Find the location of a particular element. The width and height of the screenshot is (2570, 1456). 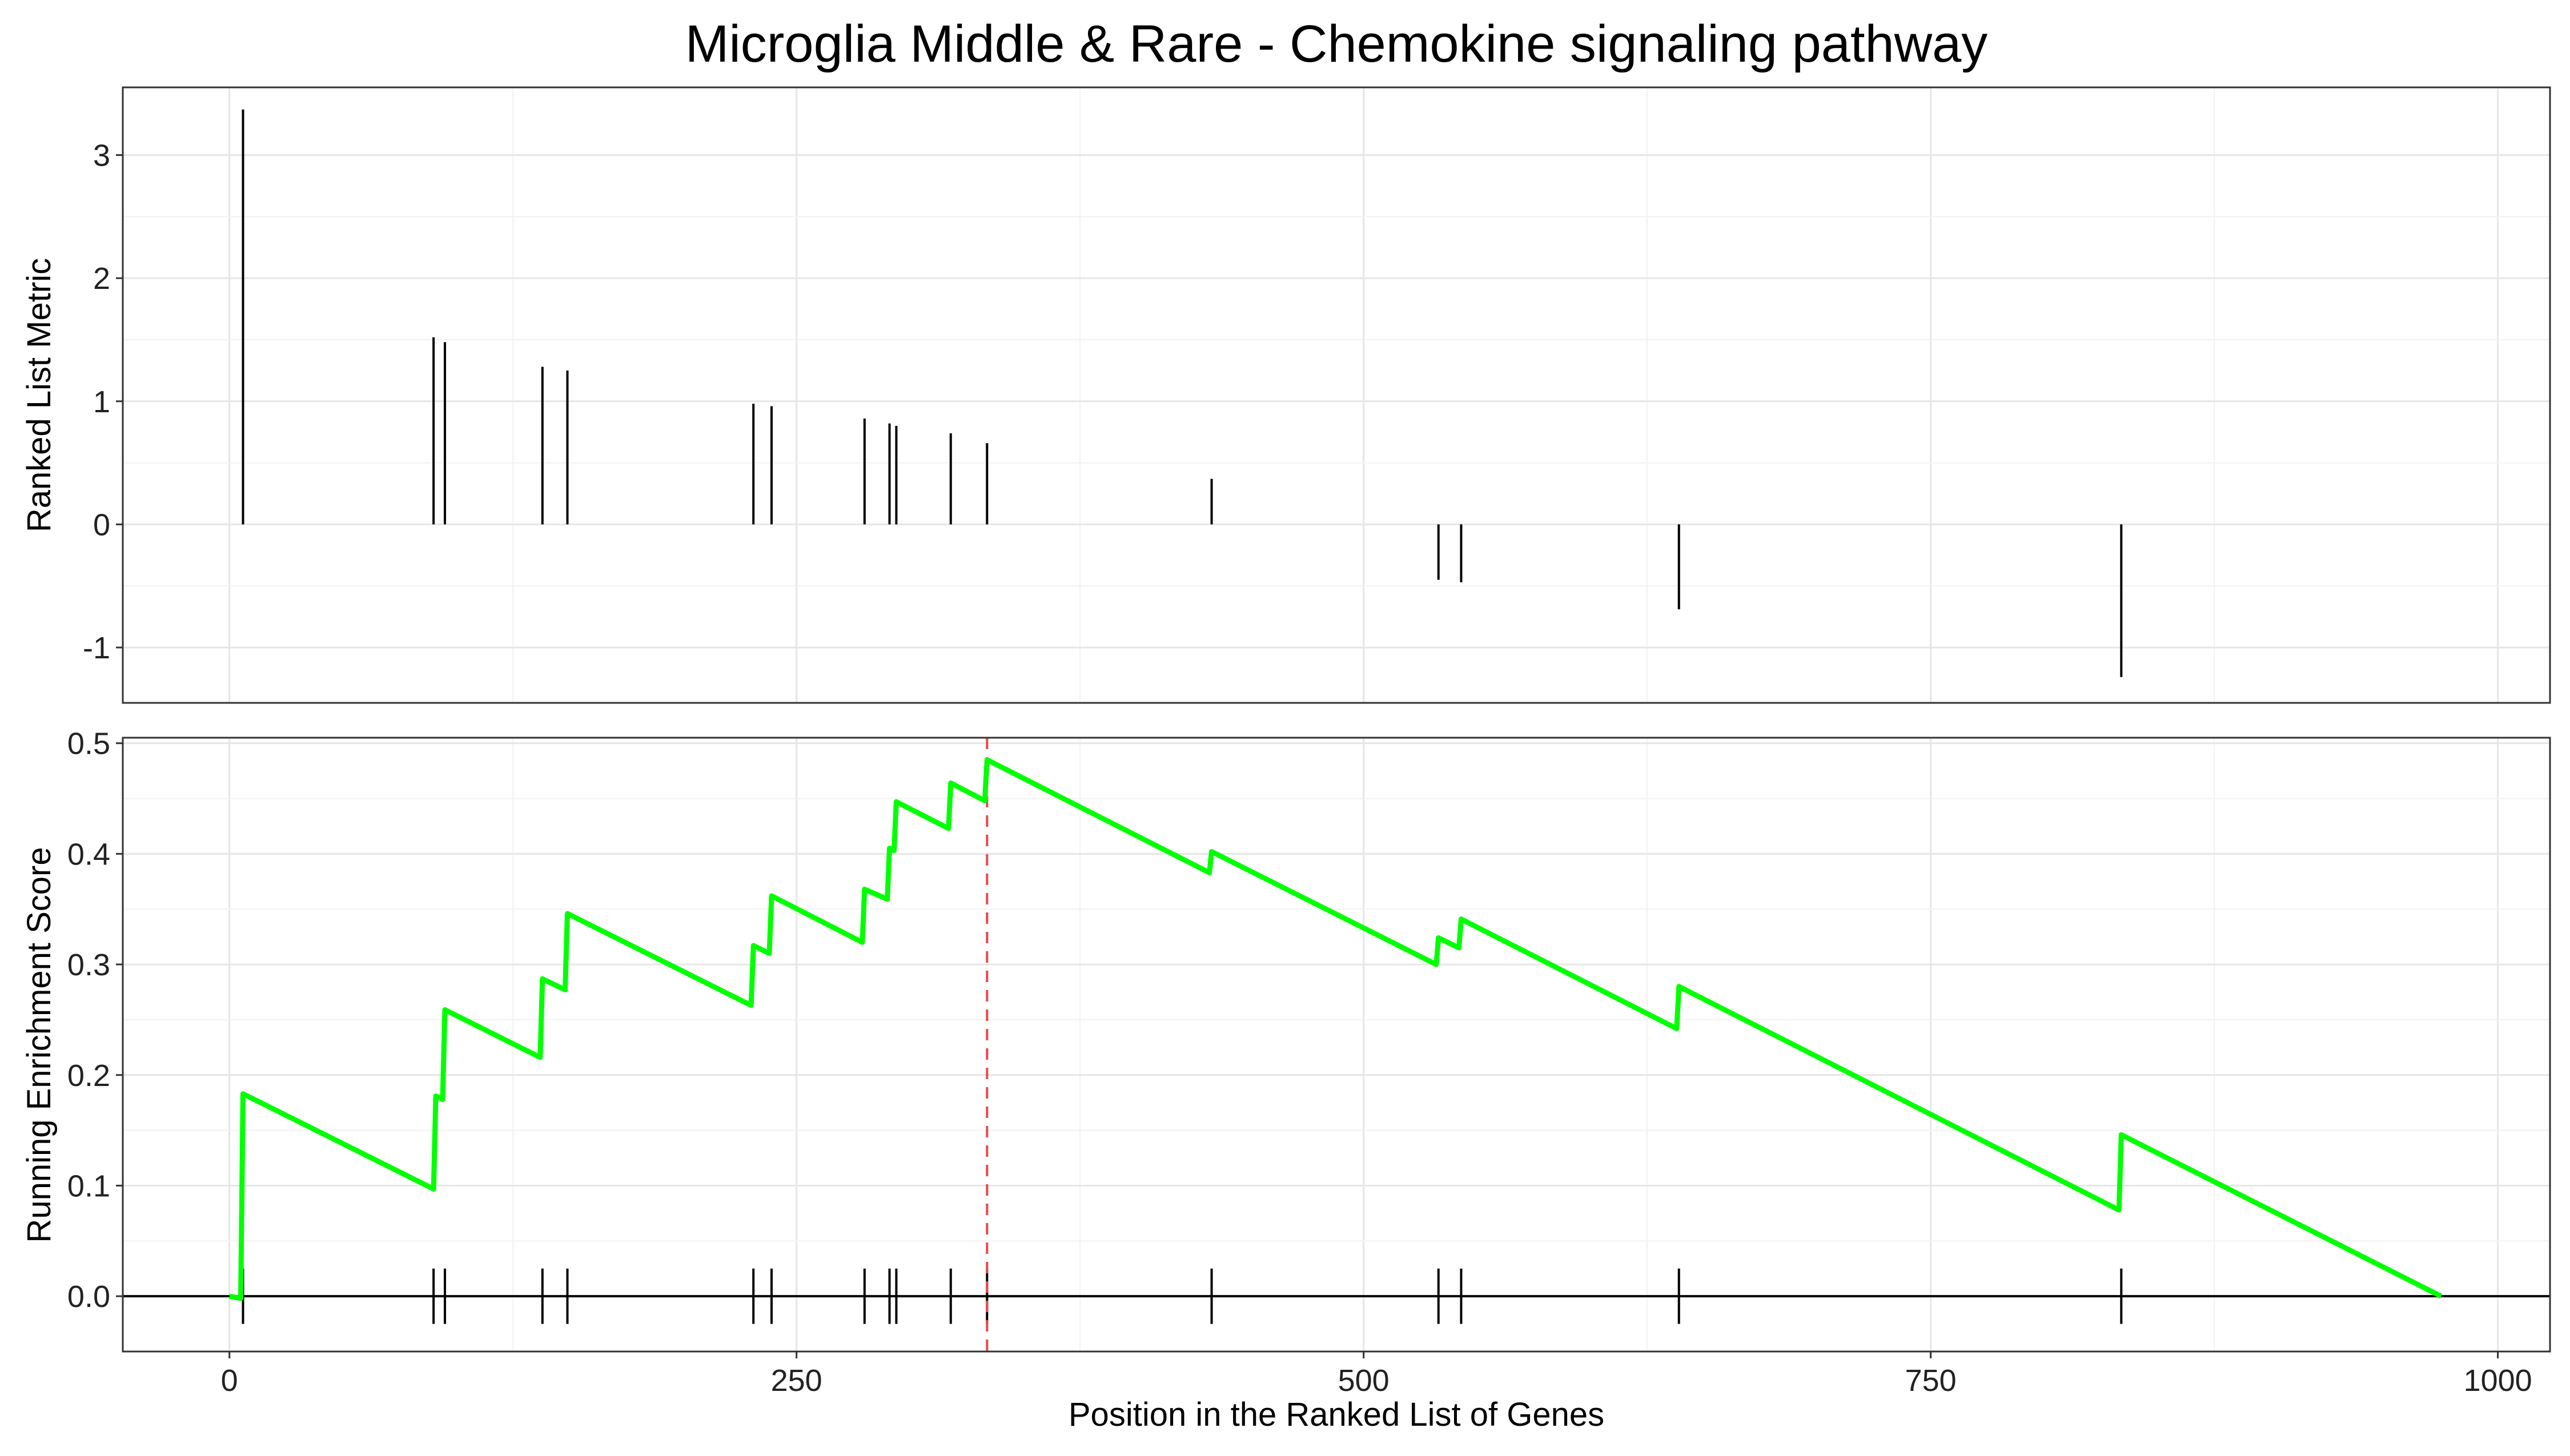

ranked-metric-y-tick-label: 1 is located at coordinates (101, 402).